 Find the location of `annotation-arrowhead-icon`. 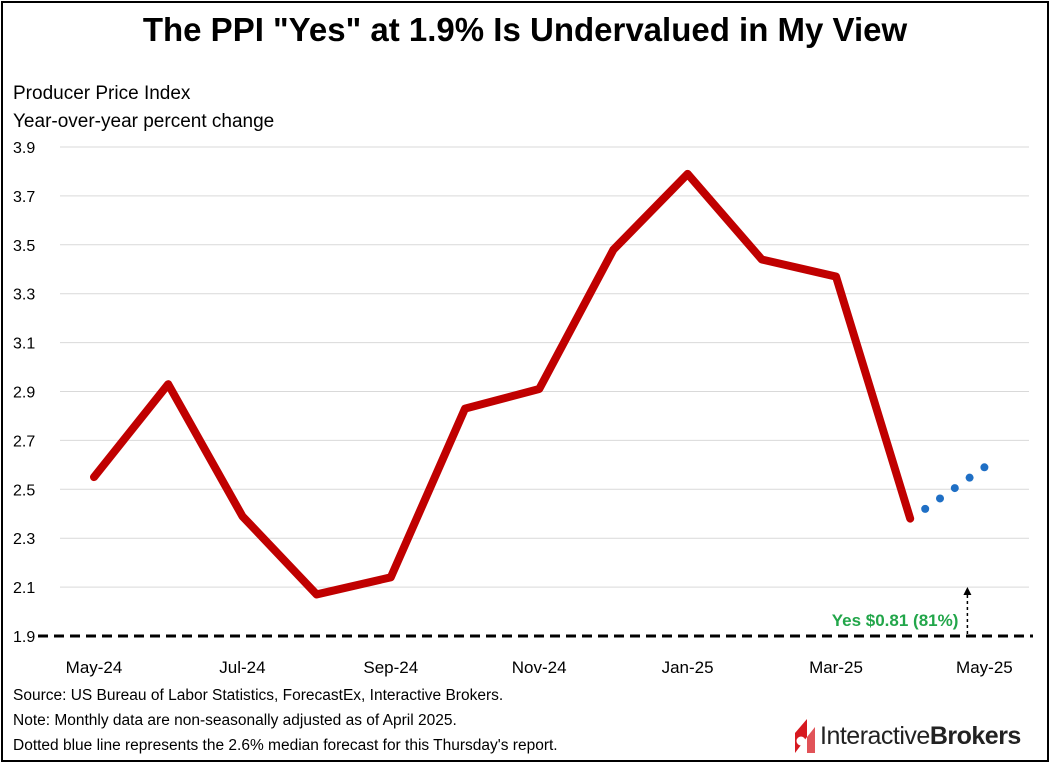

annotation-arrowhead-icon is located at coordinates (967, 591).